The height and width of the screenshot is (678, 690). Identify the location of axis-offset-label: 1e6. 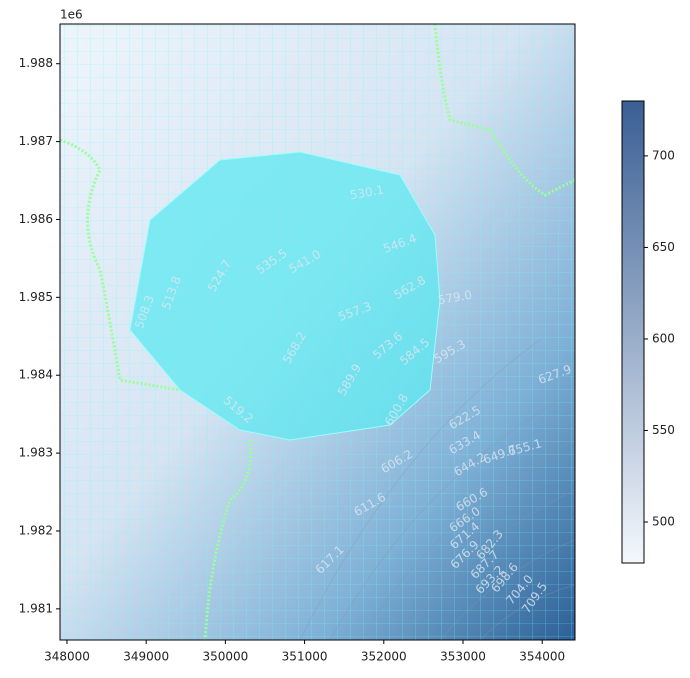
(71, 15).